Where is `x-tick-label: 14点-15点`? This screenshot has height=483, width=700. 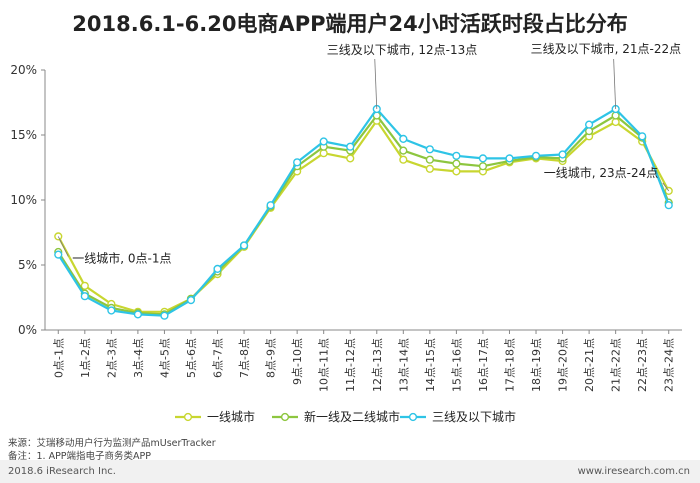
x-tick-label: 14点-15点 is located at coordinates (430, 365).